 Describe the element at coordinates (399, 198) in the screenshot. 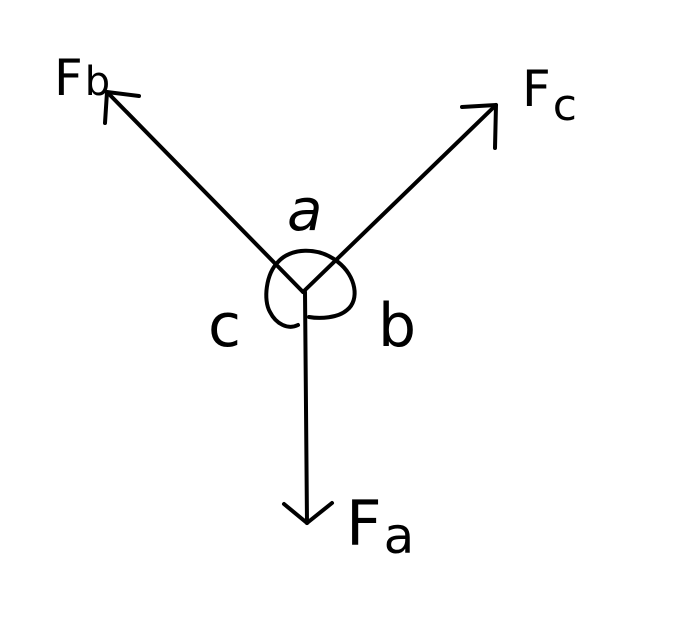

I see `force-fc-vector` at that location.